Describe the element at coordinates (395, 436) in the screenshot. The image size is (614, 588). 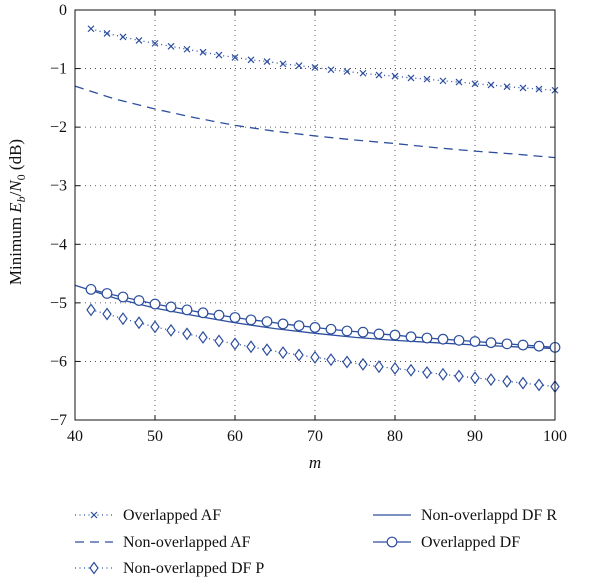
I see `x-tick-label: 80` at that location.